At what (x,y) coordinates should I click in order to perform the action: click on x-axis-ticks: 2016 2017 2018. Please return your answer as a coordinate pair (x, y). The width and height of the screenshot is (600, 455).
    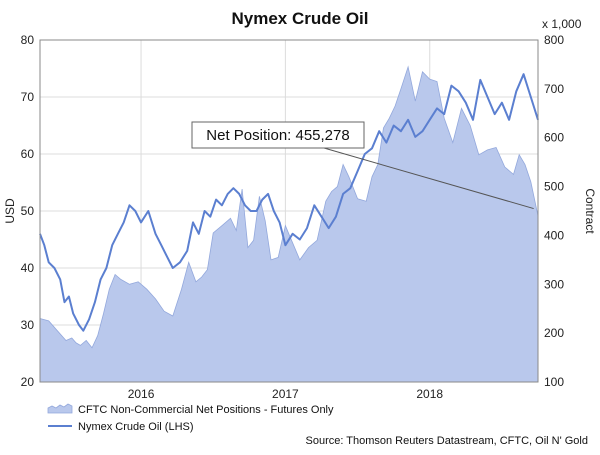
    Looking at the image, I should click on (286, 394).